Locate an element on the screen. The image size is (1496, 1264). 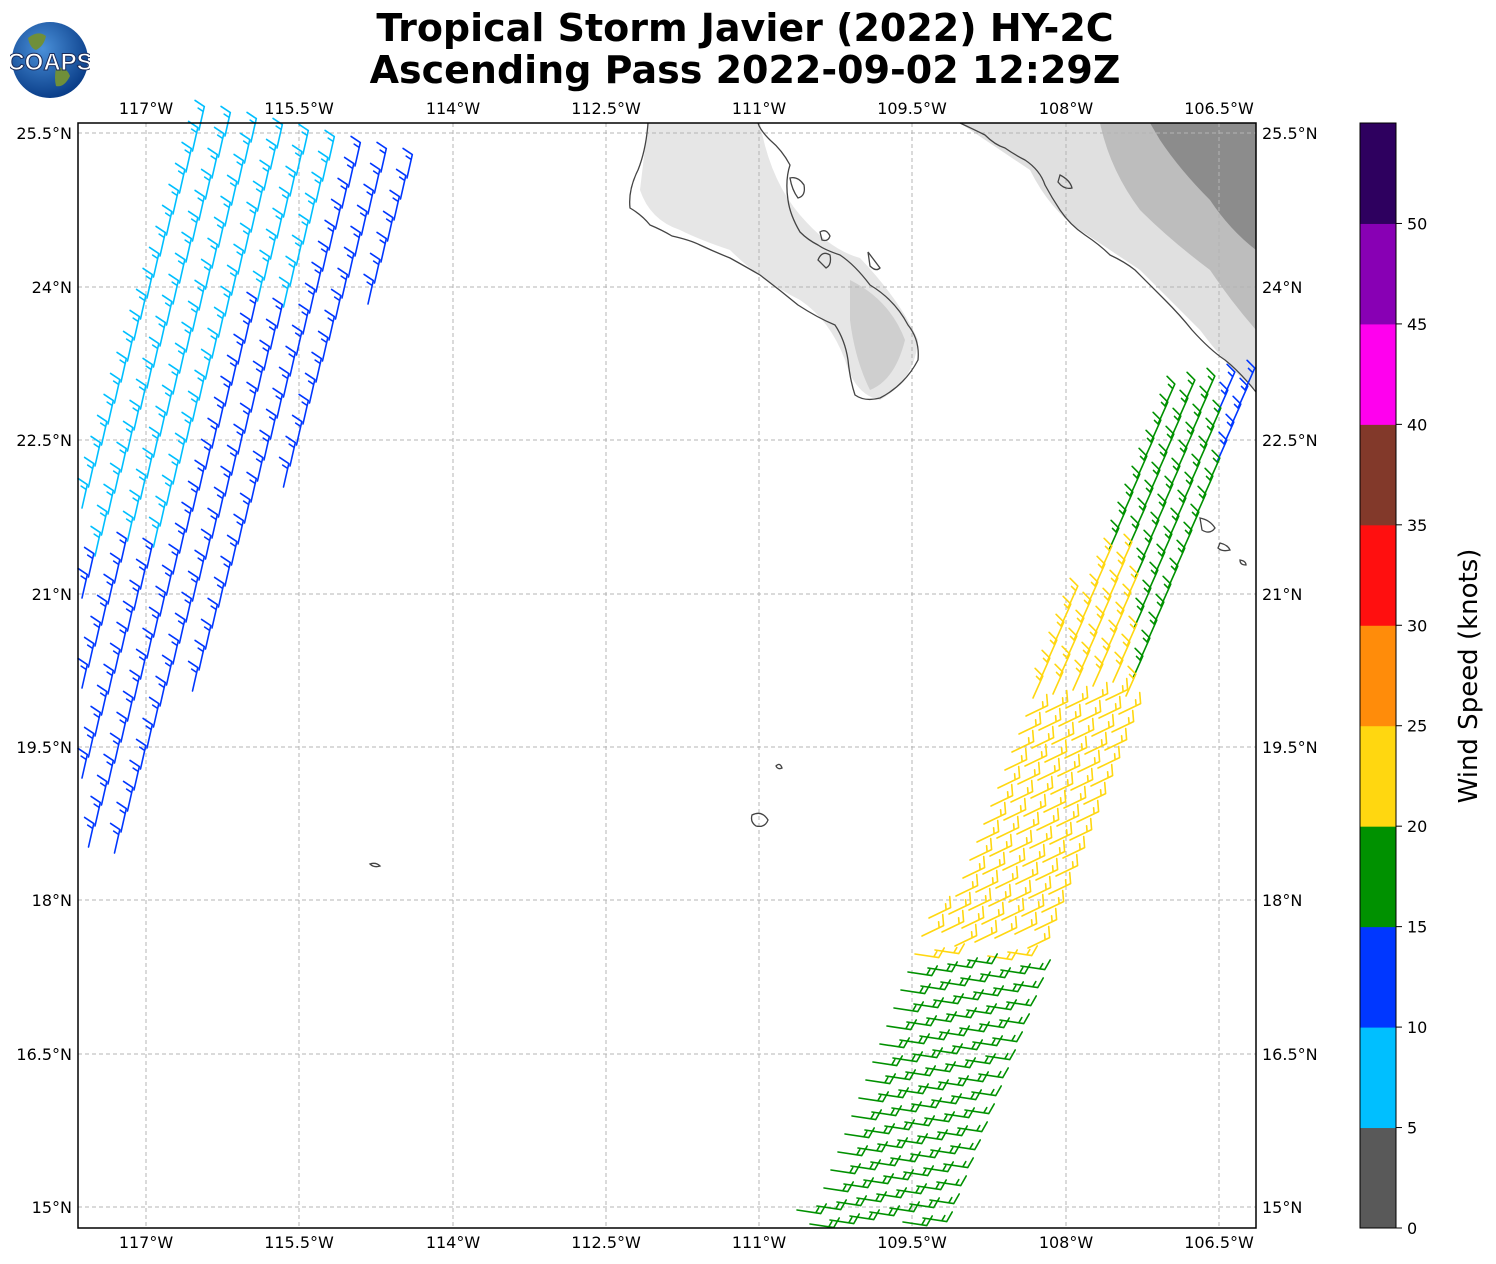
lat-label-left: 15°N is located at coordinates (52, 1207).